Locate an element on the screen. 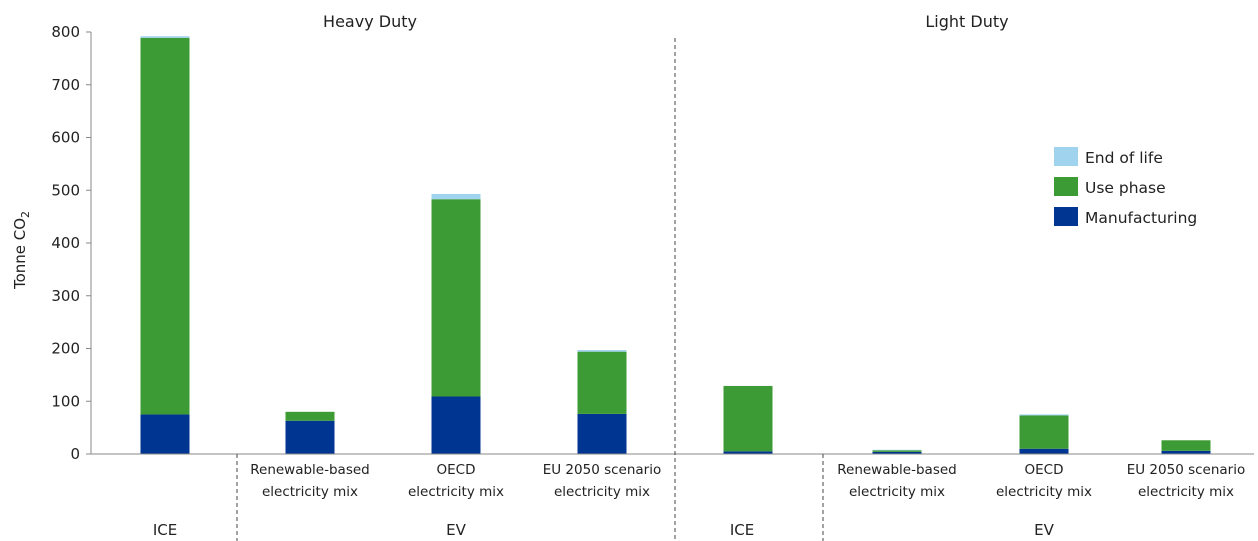 This screenshot has width=1258, height=541. legend: End of life Use phase Manufacturing is located at coordinates (1125, 187).